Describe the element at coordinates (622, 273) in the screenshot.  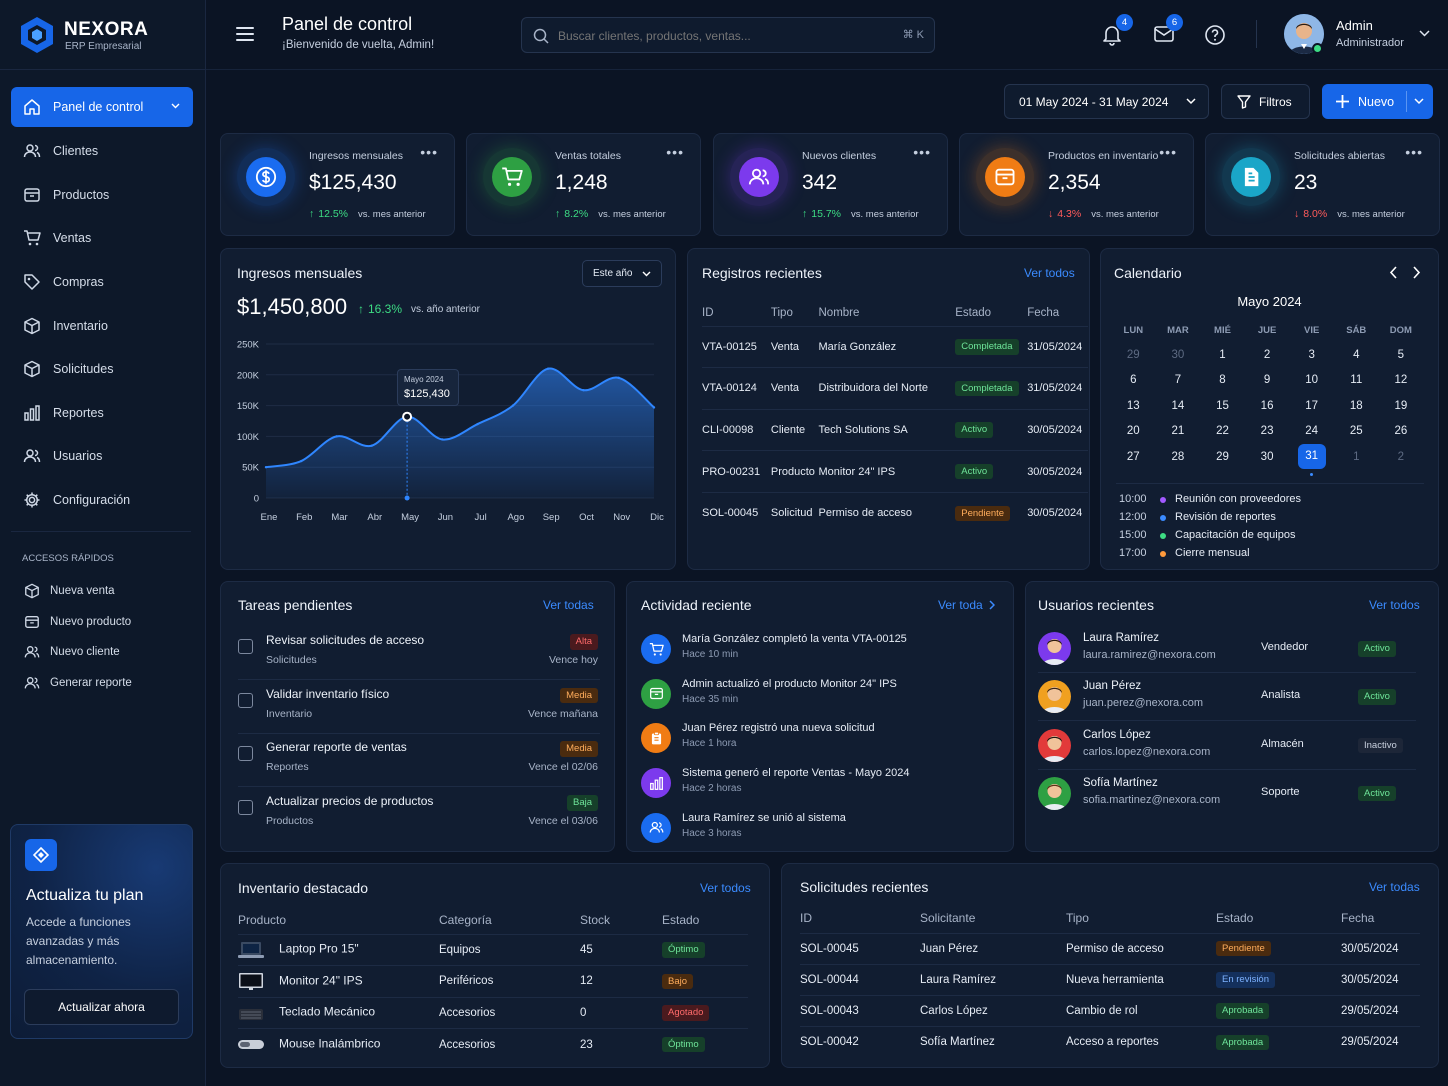
I see `period-select: Este año` at that location.